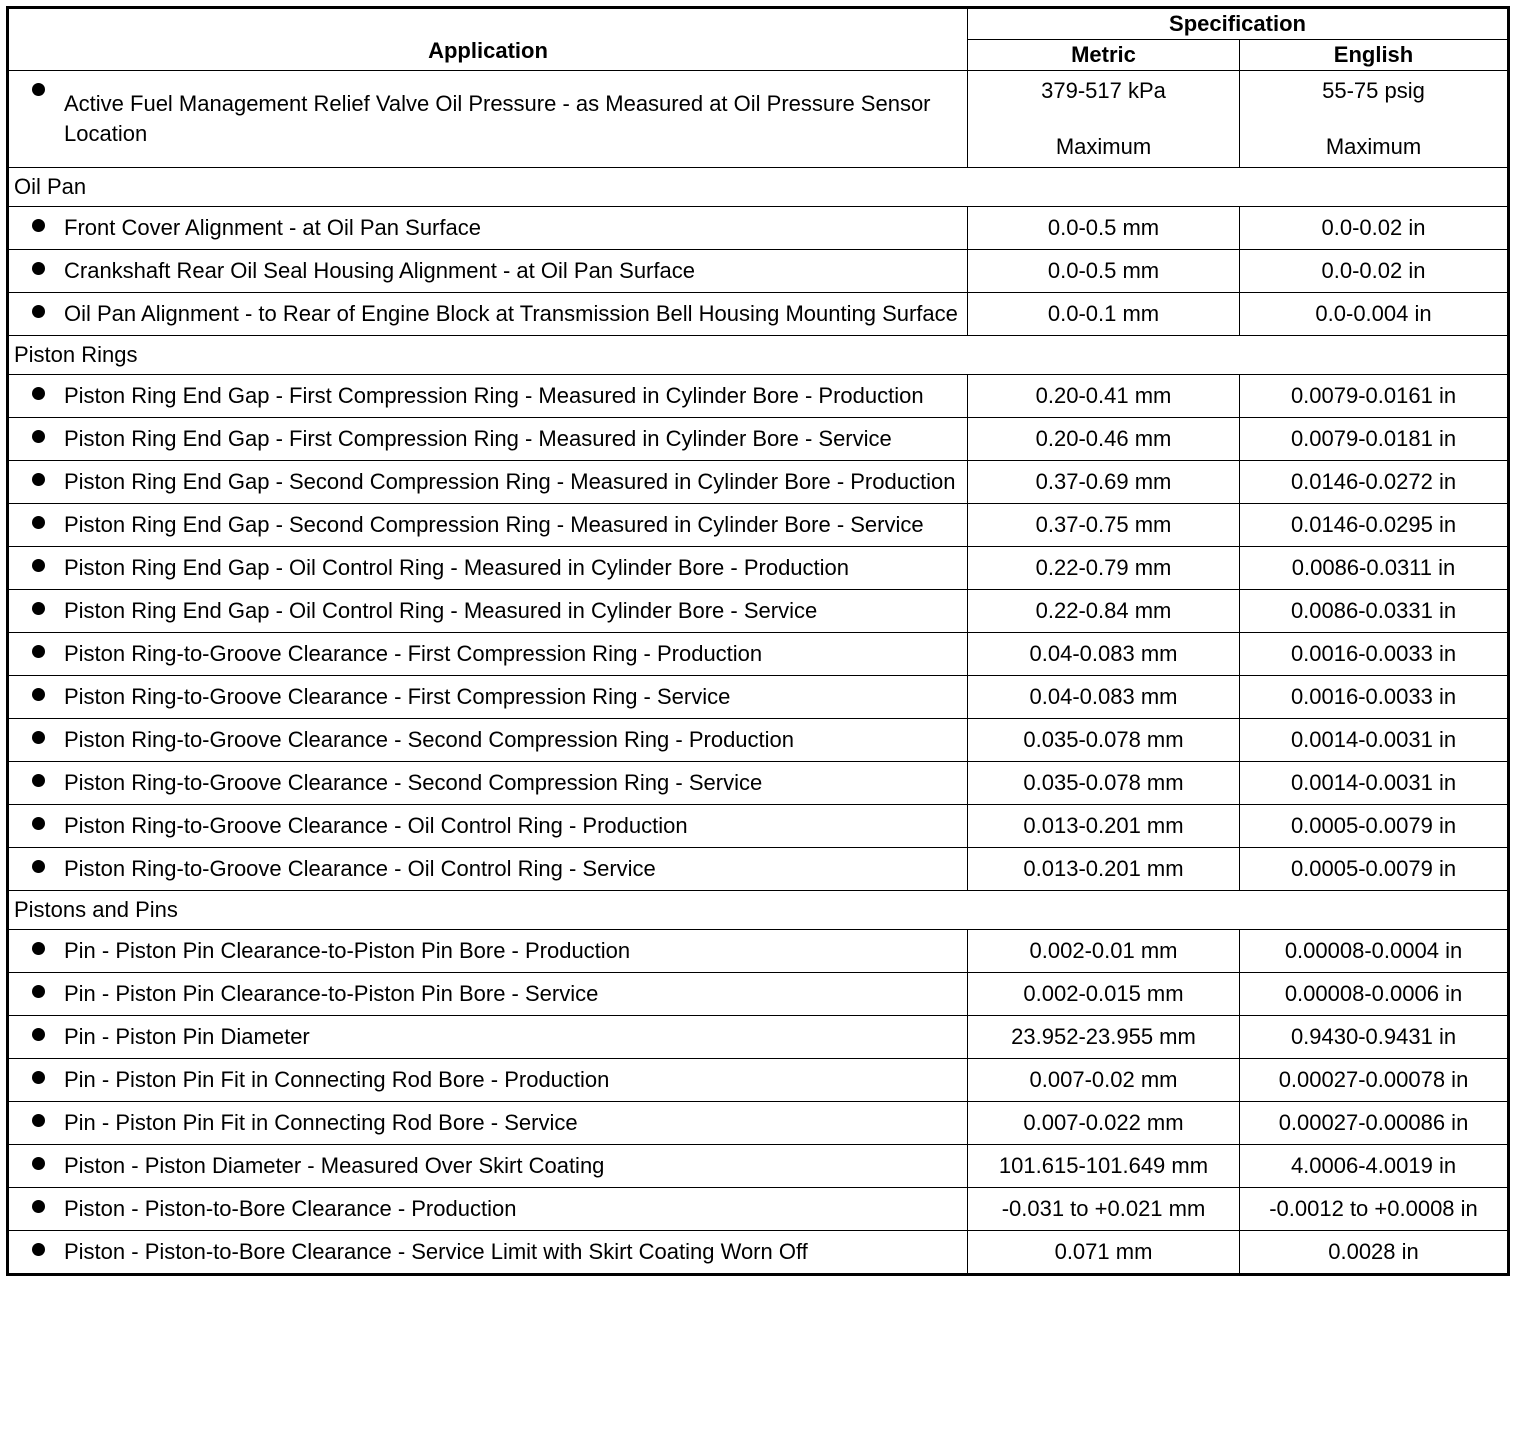 This screenshot has height=1446, width=1520. What do you see at coordinates (1103, 1165) in the screenshot?
I see `metric-value: 101.615-101.649 mm` at bounding box center [1103, 1165].